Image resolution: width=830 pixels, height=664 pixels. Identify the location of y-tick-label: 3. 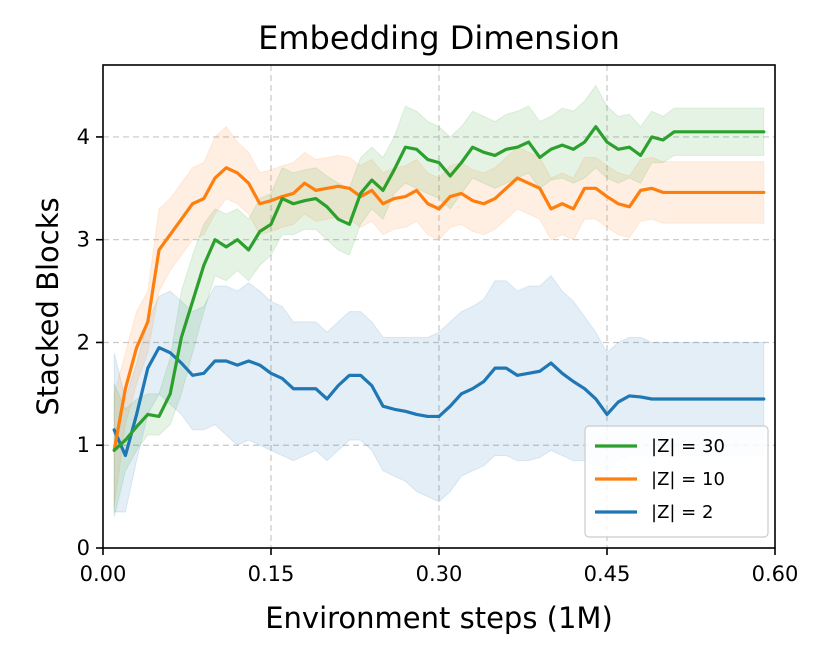
(83, 240).